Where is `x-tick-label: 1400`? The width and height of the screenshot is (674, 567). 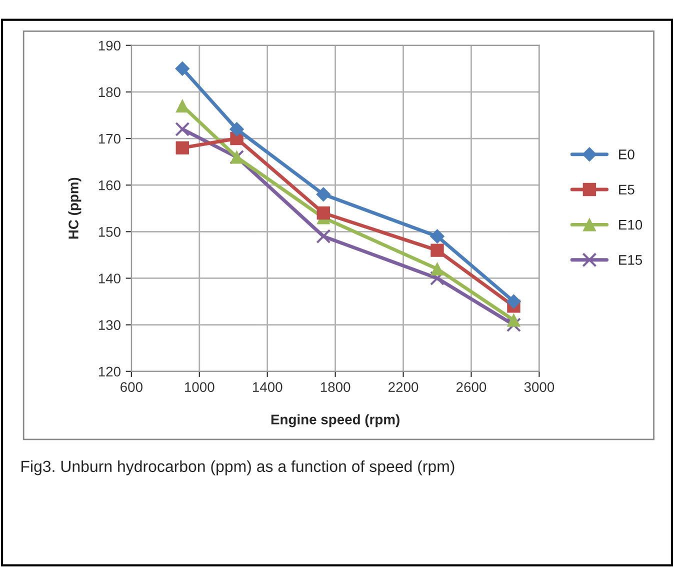 x-tick-label: 1400 is located at coordinates (267, 387).